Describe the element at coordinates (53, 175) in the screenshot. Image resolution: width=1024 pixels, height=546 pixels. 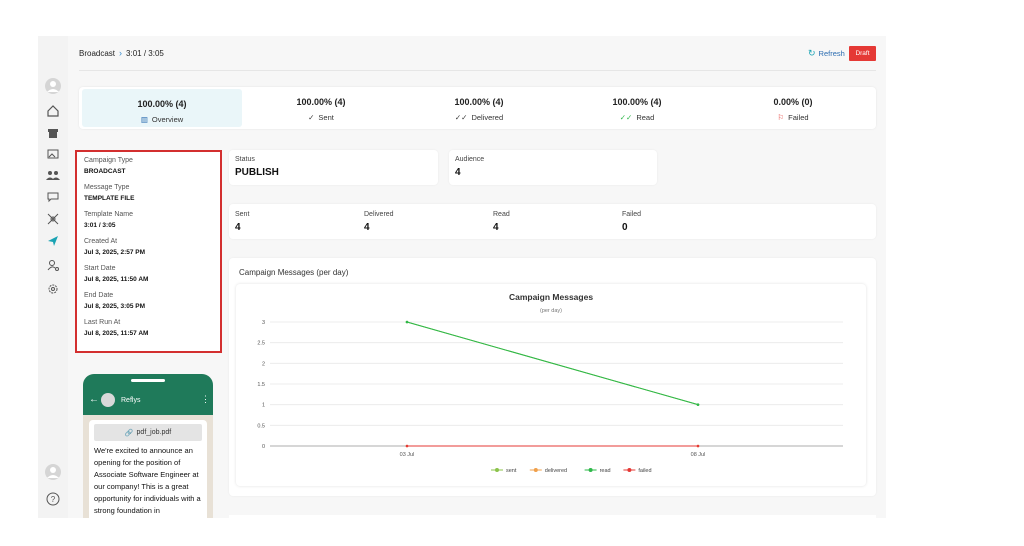
I see `users-icon` at that location.